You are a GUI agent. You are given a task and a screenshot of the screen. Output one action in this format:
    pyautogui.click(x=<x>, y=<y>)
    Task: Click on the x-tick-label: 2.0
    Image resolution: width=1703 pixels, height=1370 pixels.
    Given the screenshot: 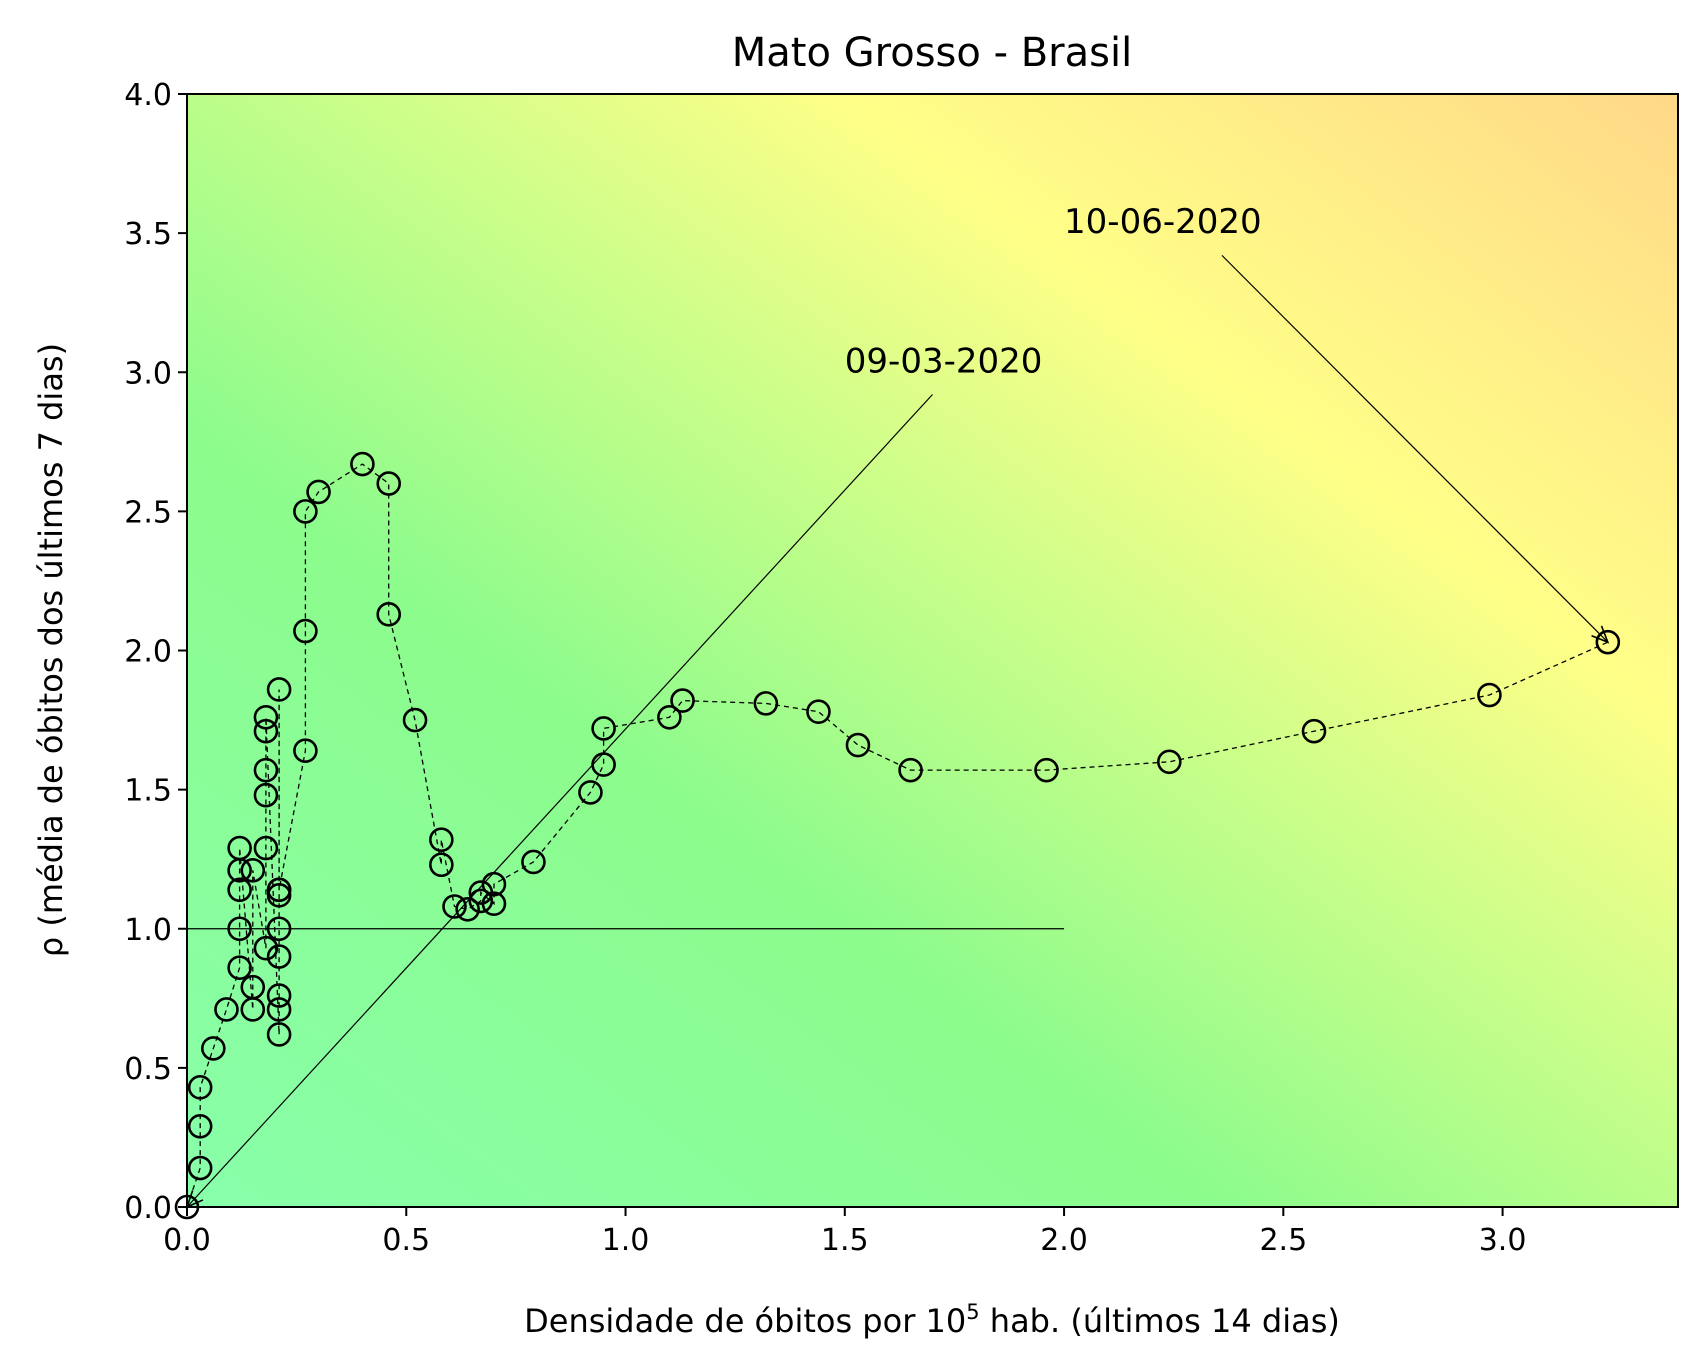 What is the action you would take?
    pyautogui.click(x=1064, y=1240)
    